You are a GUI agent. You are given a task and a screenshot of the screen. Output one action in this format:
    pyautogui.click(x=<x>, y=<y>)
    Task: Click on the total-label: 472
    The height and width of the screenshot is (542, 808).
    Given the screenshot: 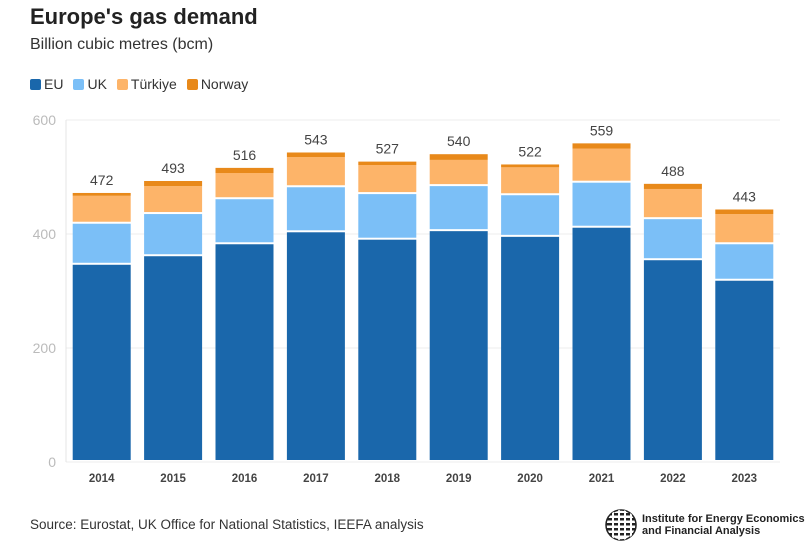 What is the action you would take?
    pyautogui.click(x=102, y=180)
    